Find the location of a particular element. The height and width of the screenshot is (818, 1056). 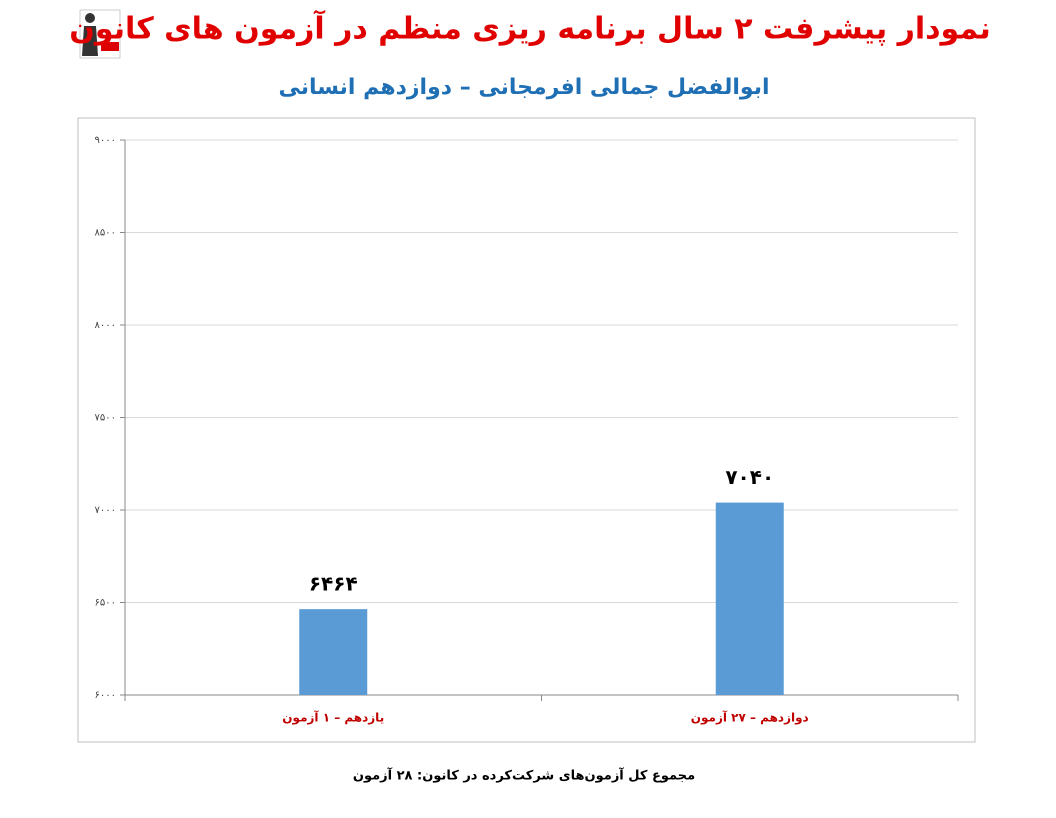

x-tick-label: یازدهم – ۱ آزمون is located at coordinates (333, 718).